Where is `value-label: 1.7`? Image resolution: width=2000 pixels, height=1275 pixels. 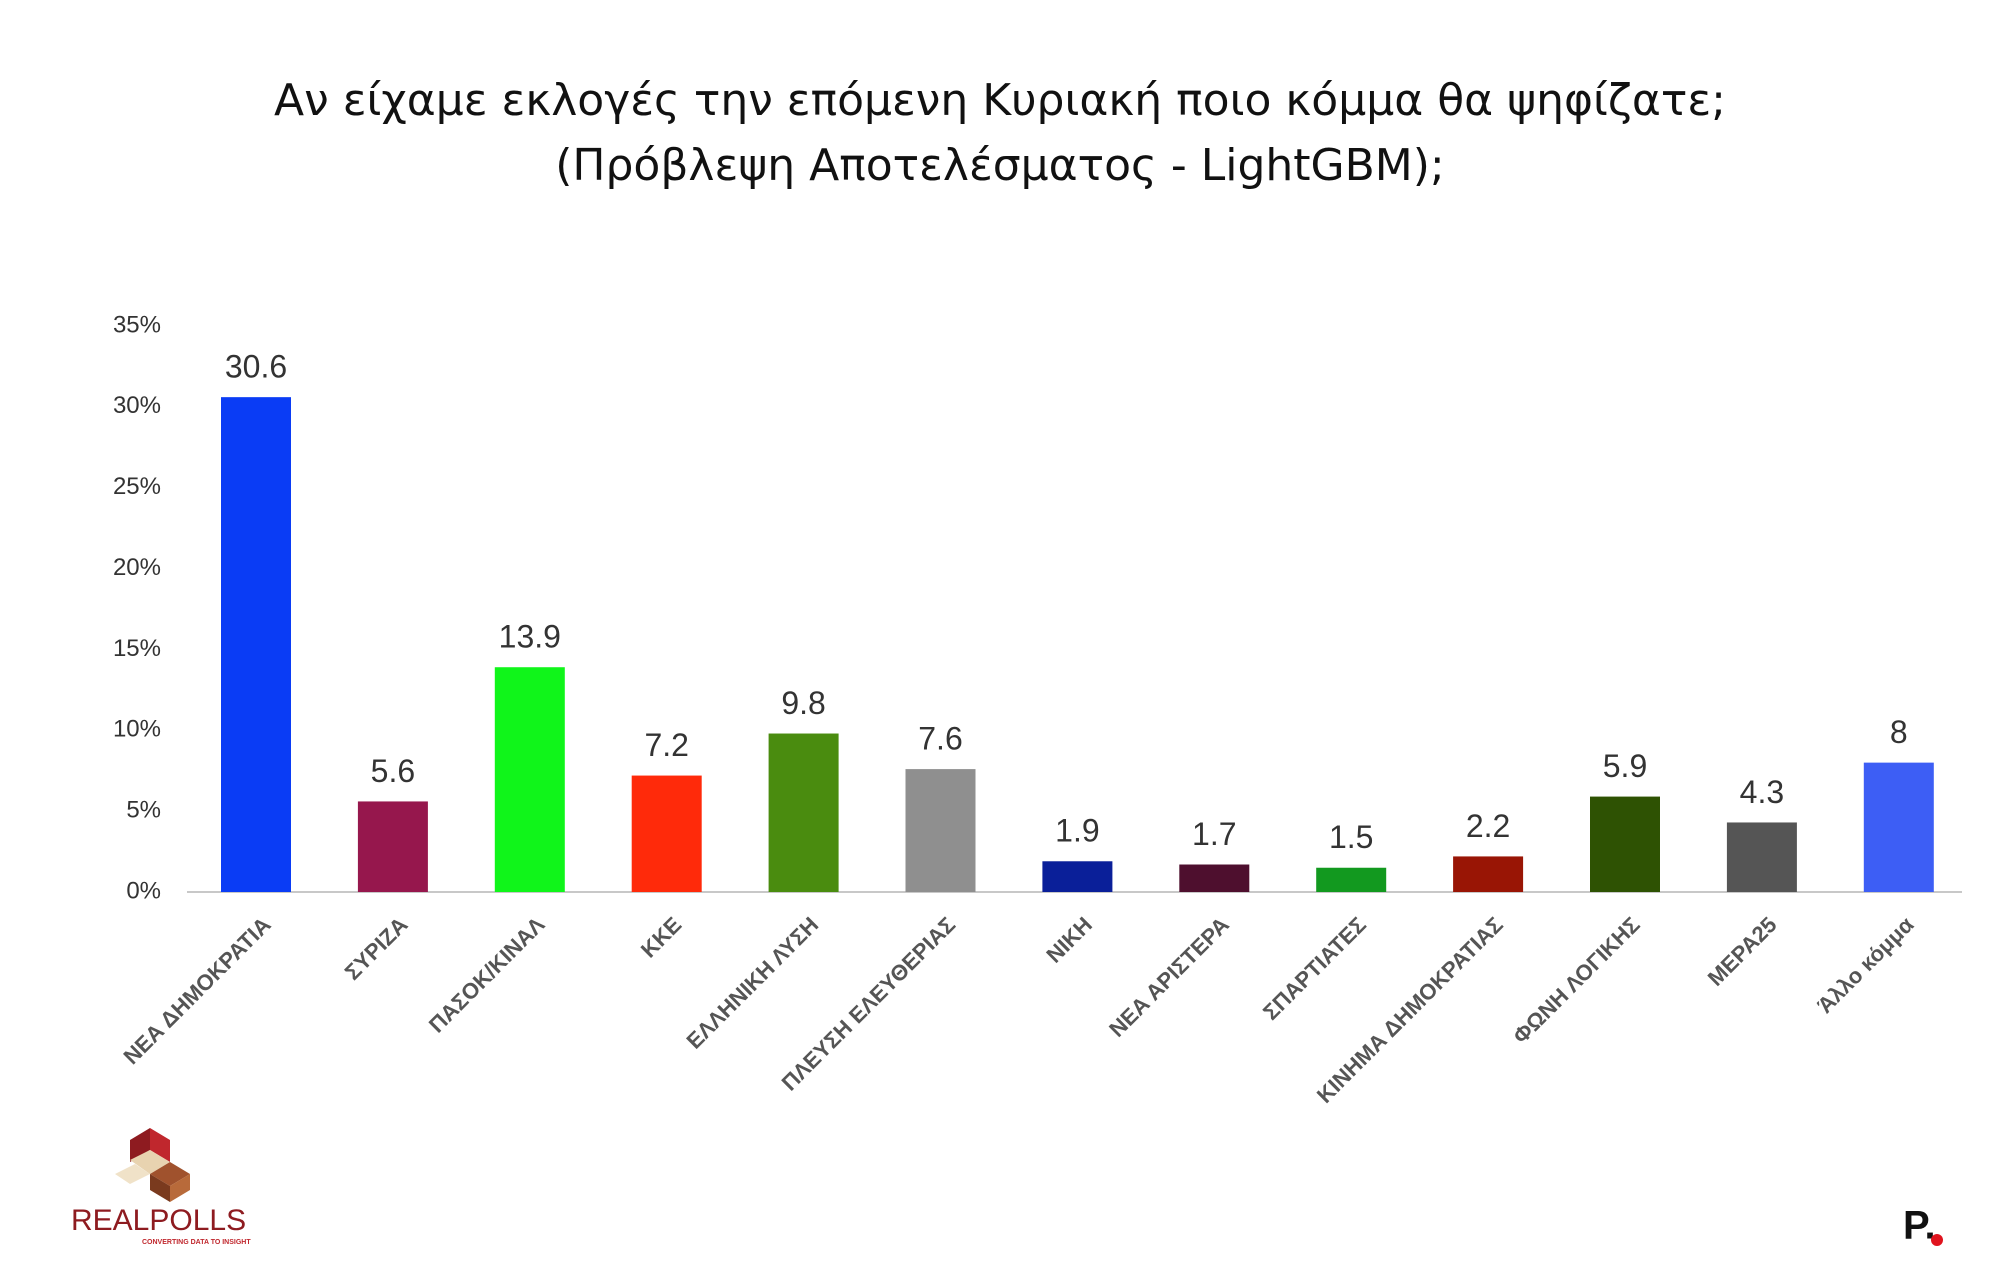
value-label: 1.7 is located at coordinates (1214, 834).